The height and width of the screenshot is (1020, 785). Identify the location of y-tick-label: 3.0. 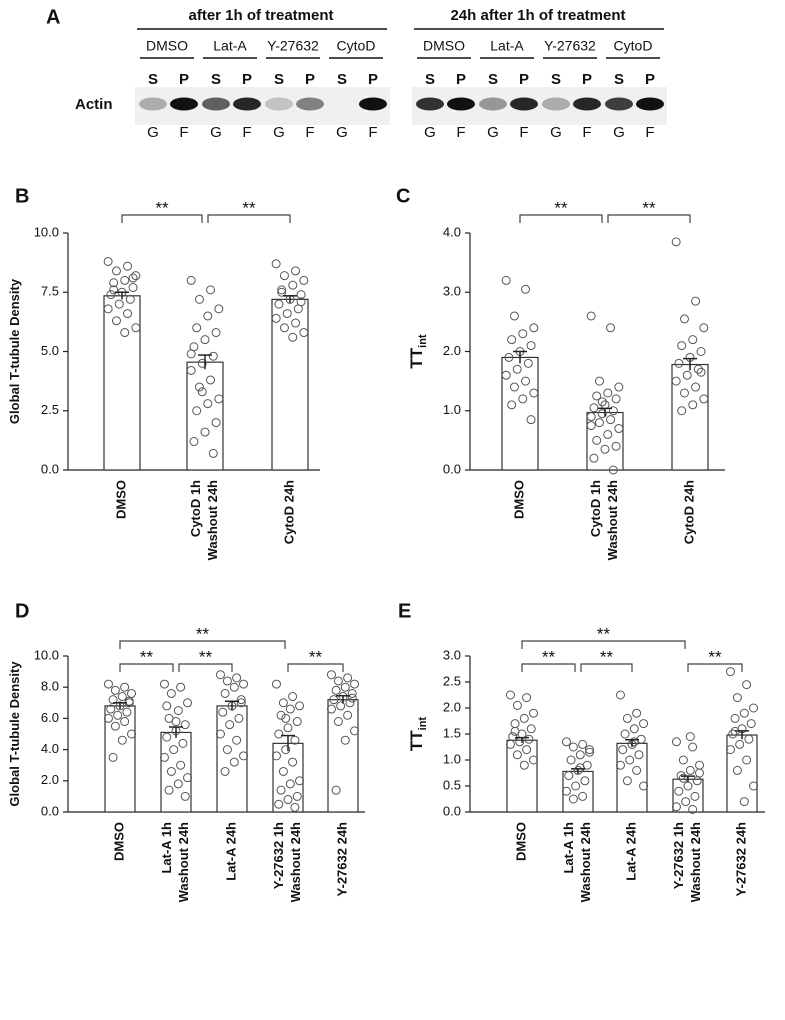
(452, 291).